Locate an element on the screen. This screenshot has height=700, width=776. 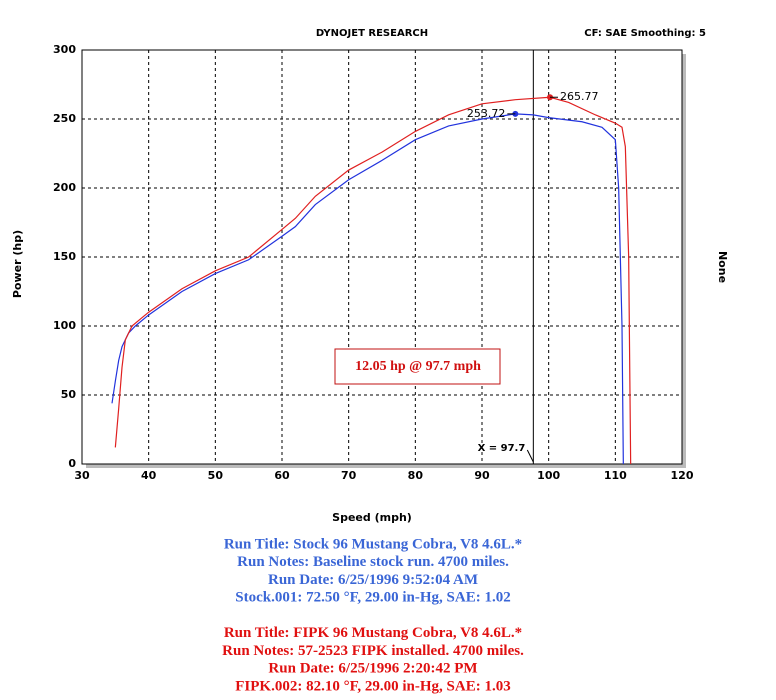
y-tick-label: 200 is located at coordinates (64, 187).